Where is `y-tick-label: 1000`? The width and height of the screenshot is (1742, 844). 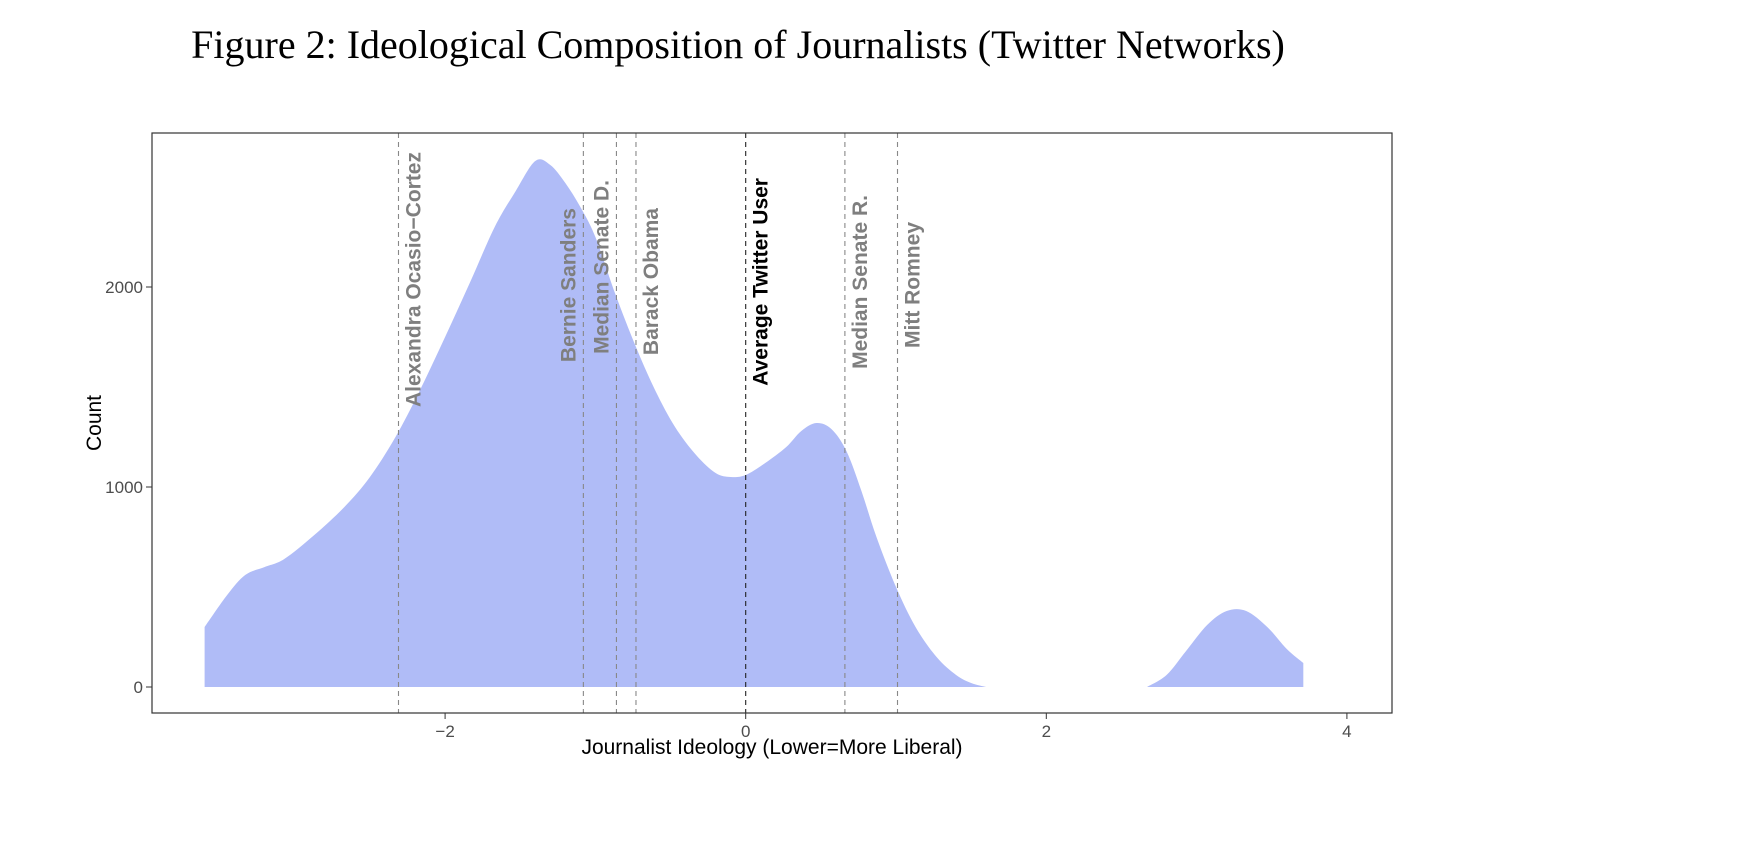 y-tick-label: 1000 is located at coordinates (124, 487).